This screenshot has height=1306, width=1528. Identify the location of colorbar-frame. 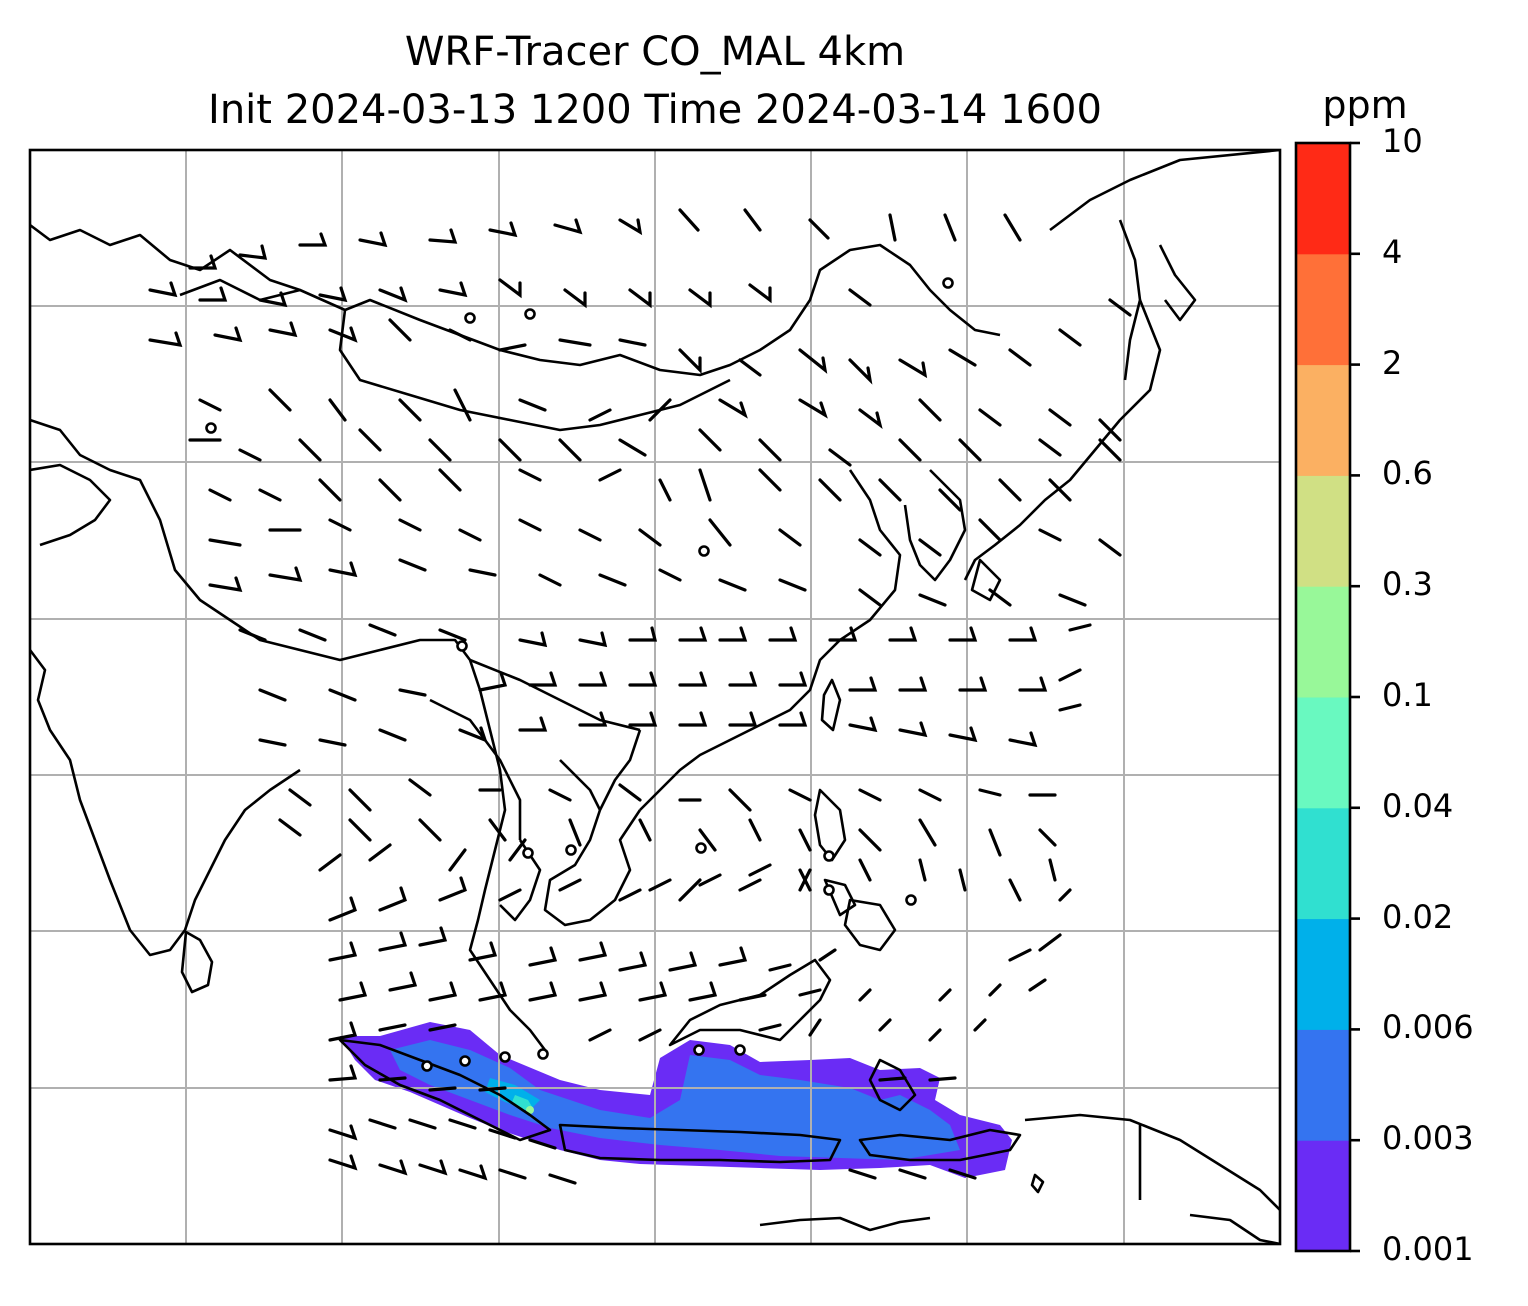
(1323, 697).